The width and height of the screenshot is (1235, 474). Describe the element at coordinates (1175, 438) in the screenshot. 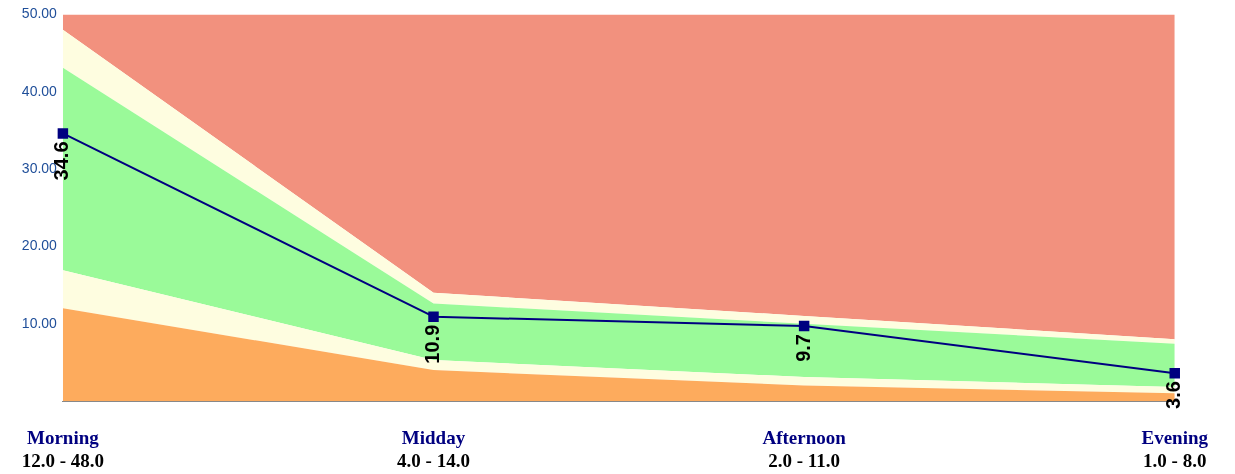

I see `x-tick-label: Evening` at that location.